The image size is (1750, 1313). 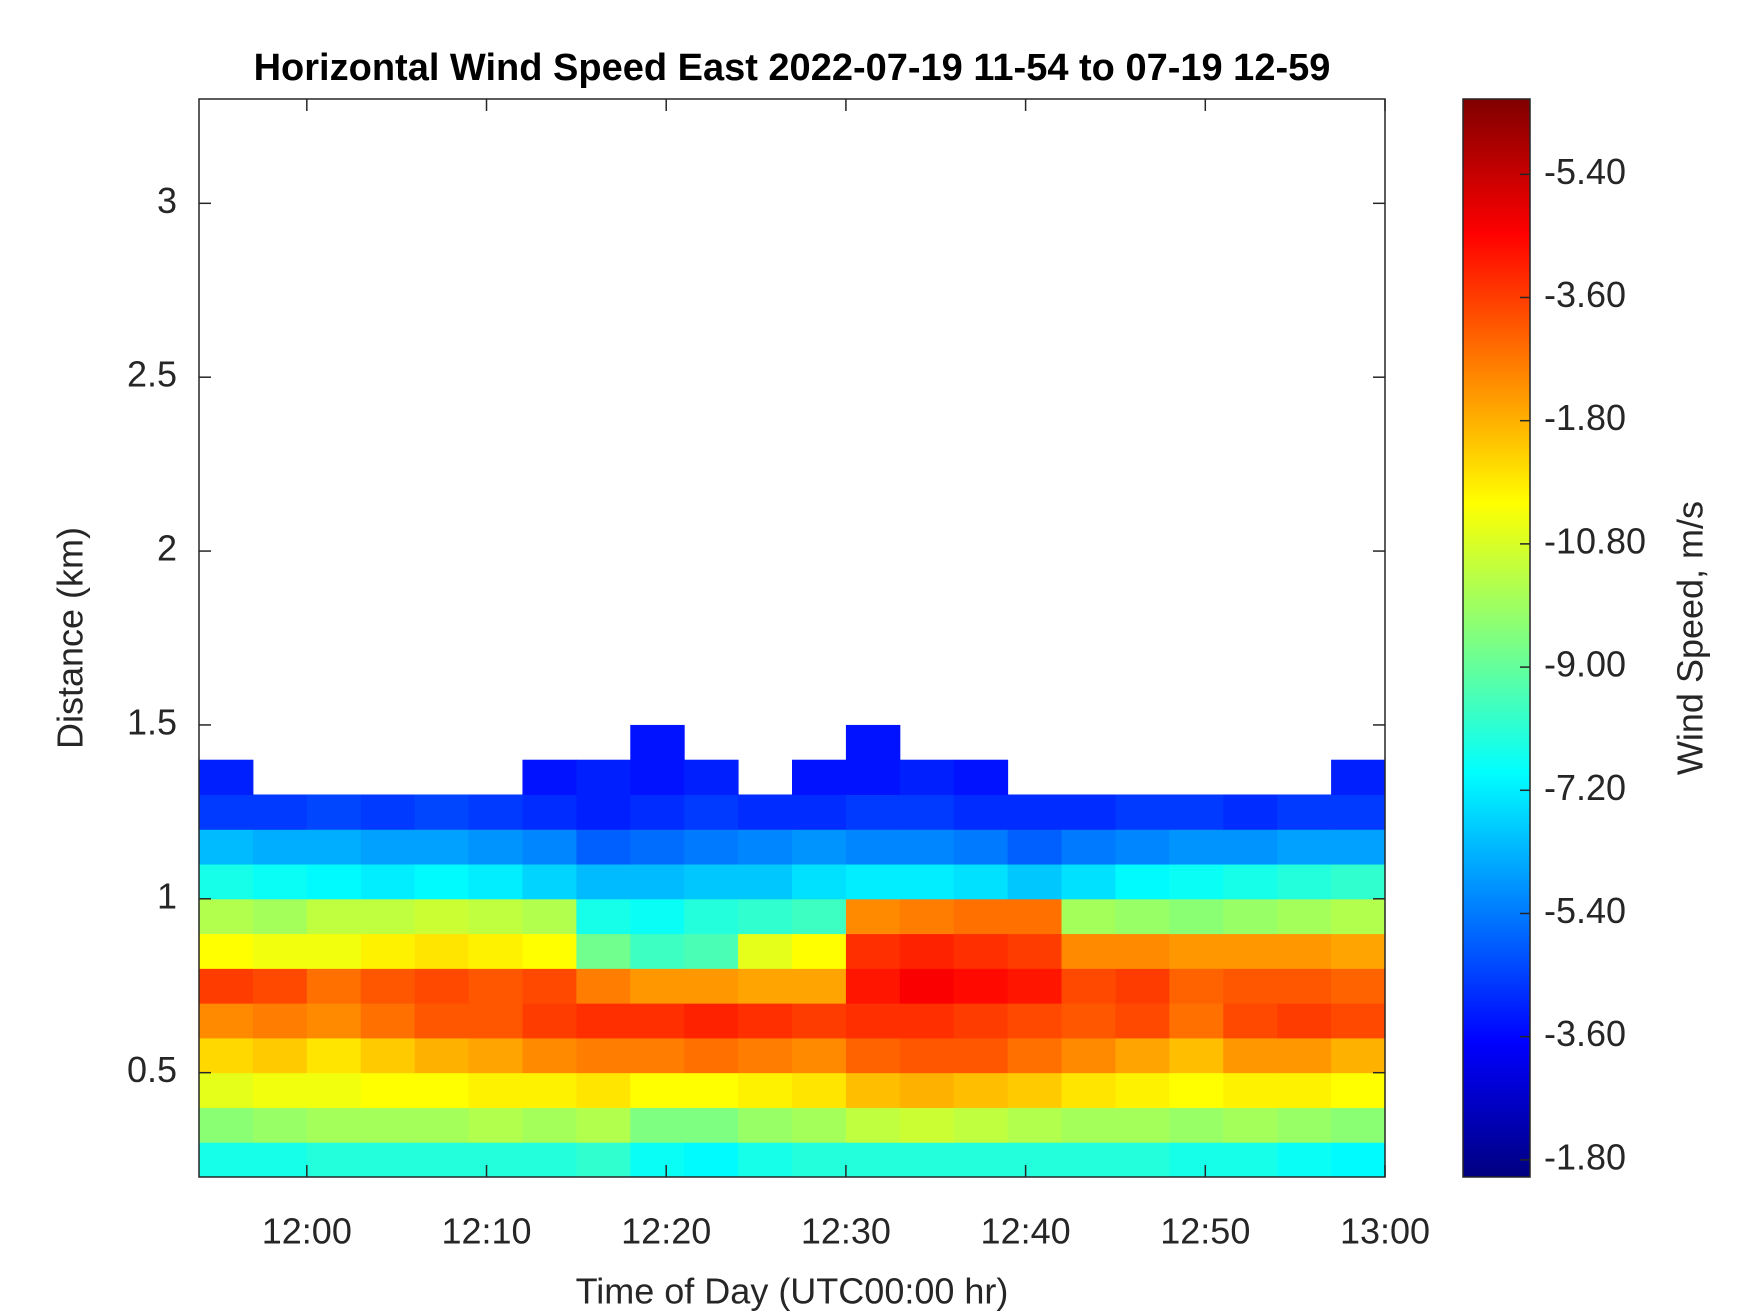 What do you see at coordinates (167, 200) in the screenshot?
I see `y-tick-label: 3` at bounding box center [167, 200].